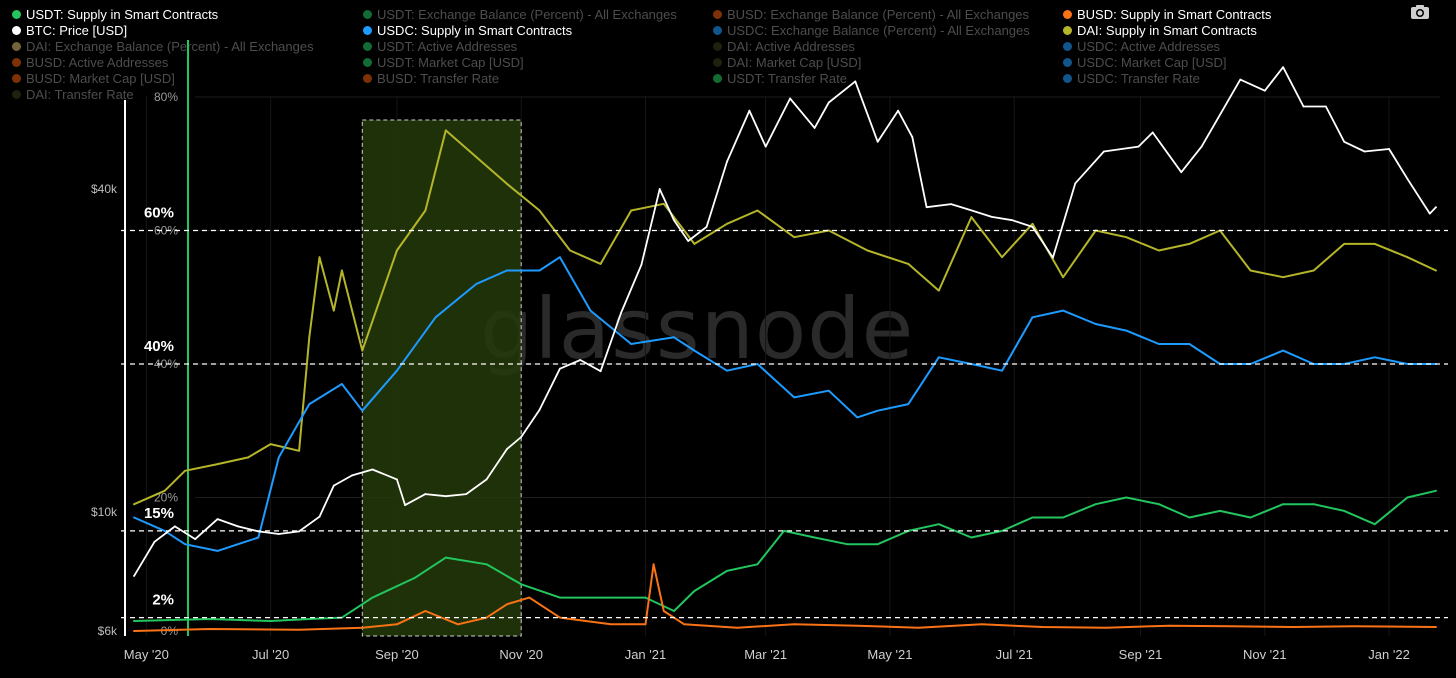 Image resolution: width=1456 pixels, height=678 pixels. I want to click on legend-item: USDT: Transfer Rate, so click(780, 79).